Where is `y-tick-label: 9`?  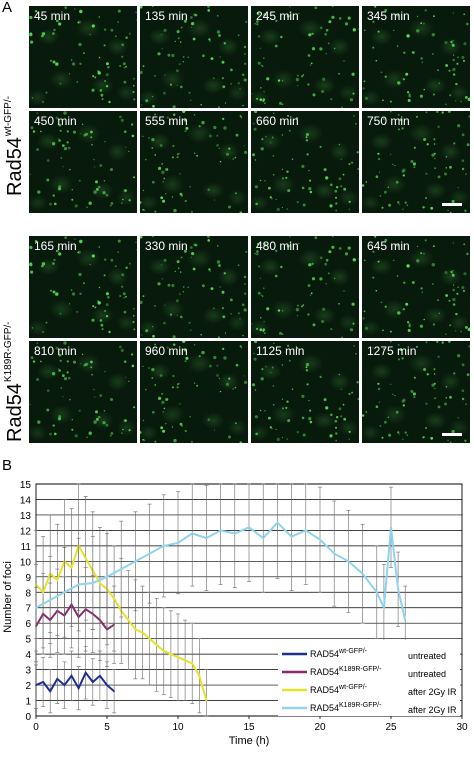
y-tick-label: 9 is located at coordinates (28, 578).